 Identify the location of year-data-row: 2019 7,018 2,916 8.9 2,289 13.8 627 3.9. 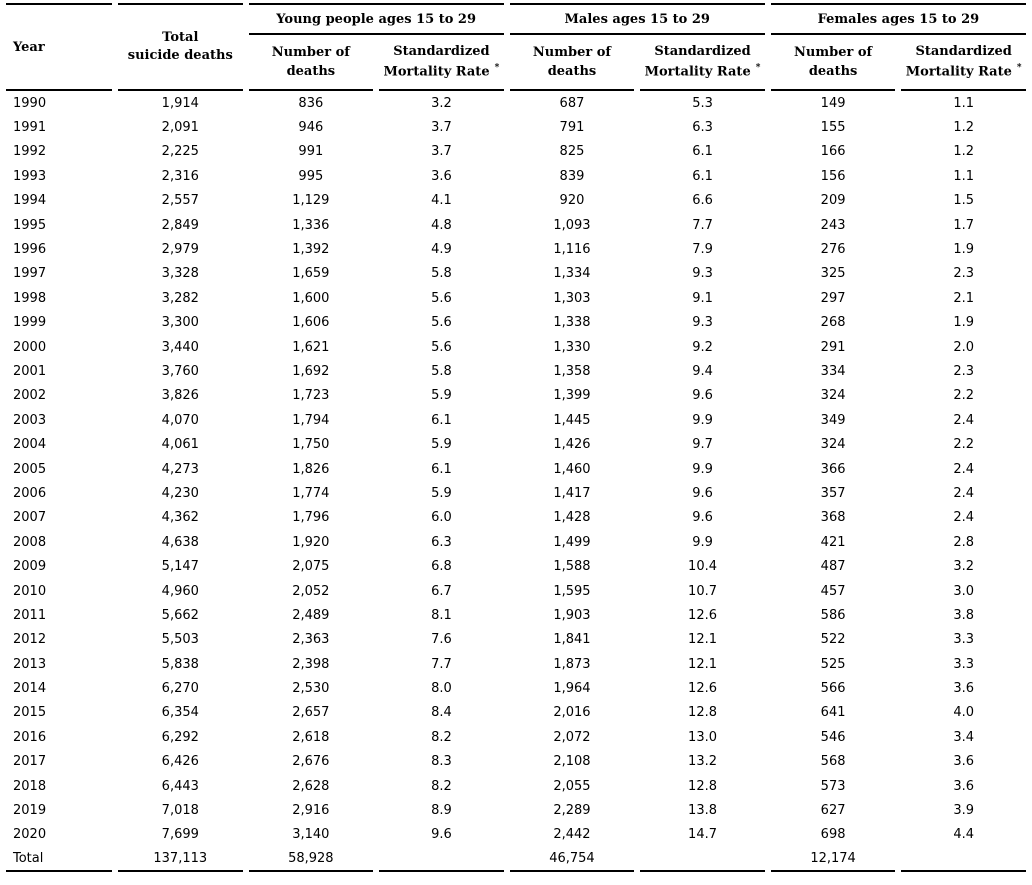
(516, 810).